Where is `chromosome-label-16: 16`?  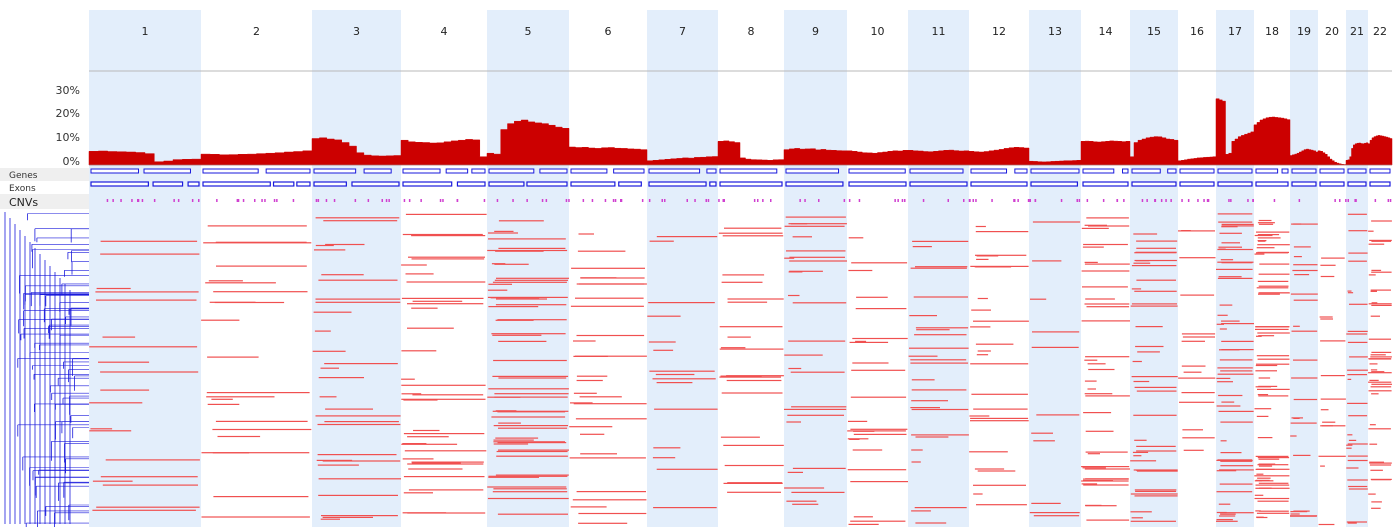 chromosome-label-16: 16 is located at coordinates (1197, 31).